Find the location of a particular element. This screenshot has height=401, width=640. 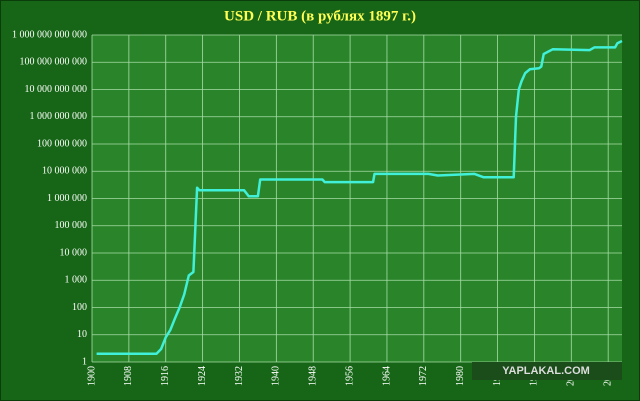

y-tick-label: 1 000 000 000 000 is located at coordinates (49, 34).